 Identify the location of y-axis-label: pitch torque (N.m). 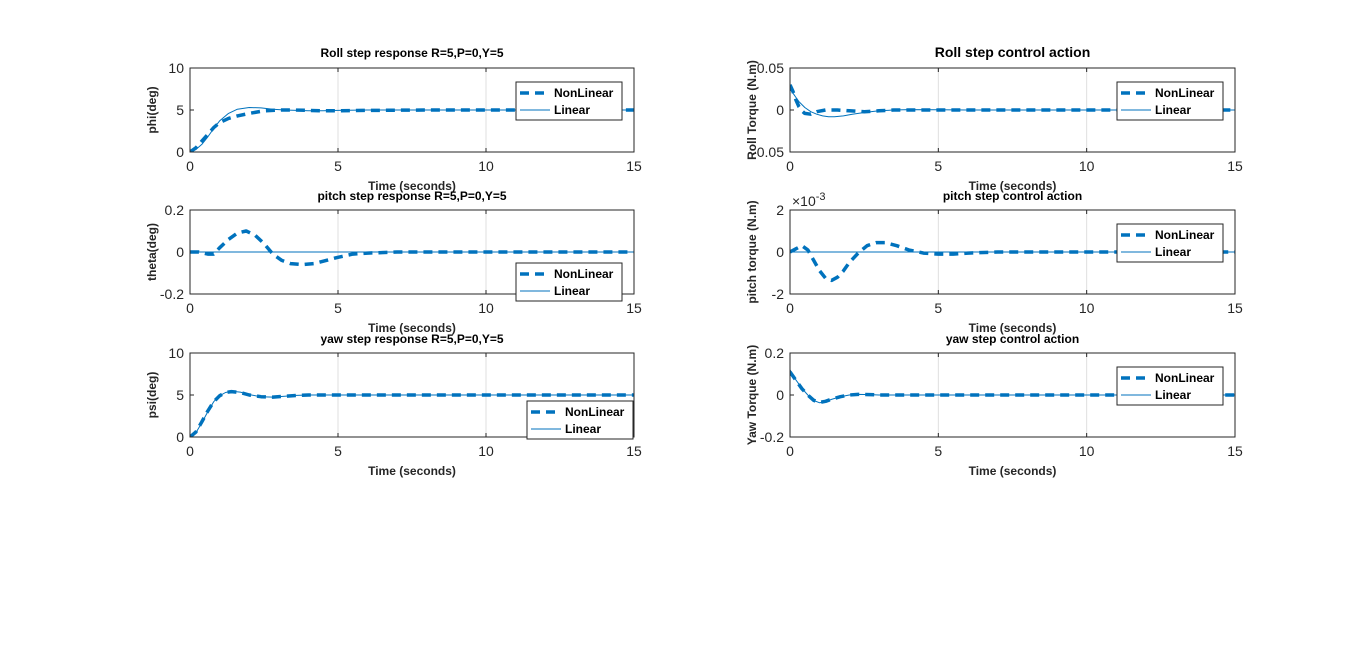
(752, 251).